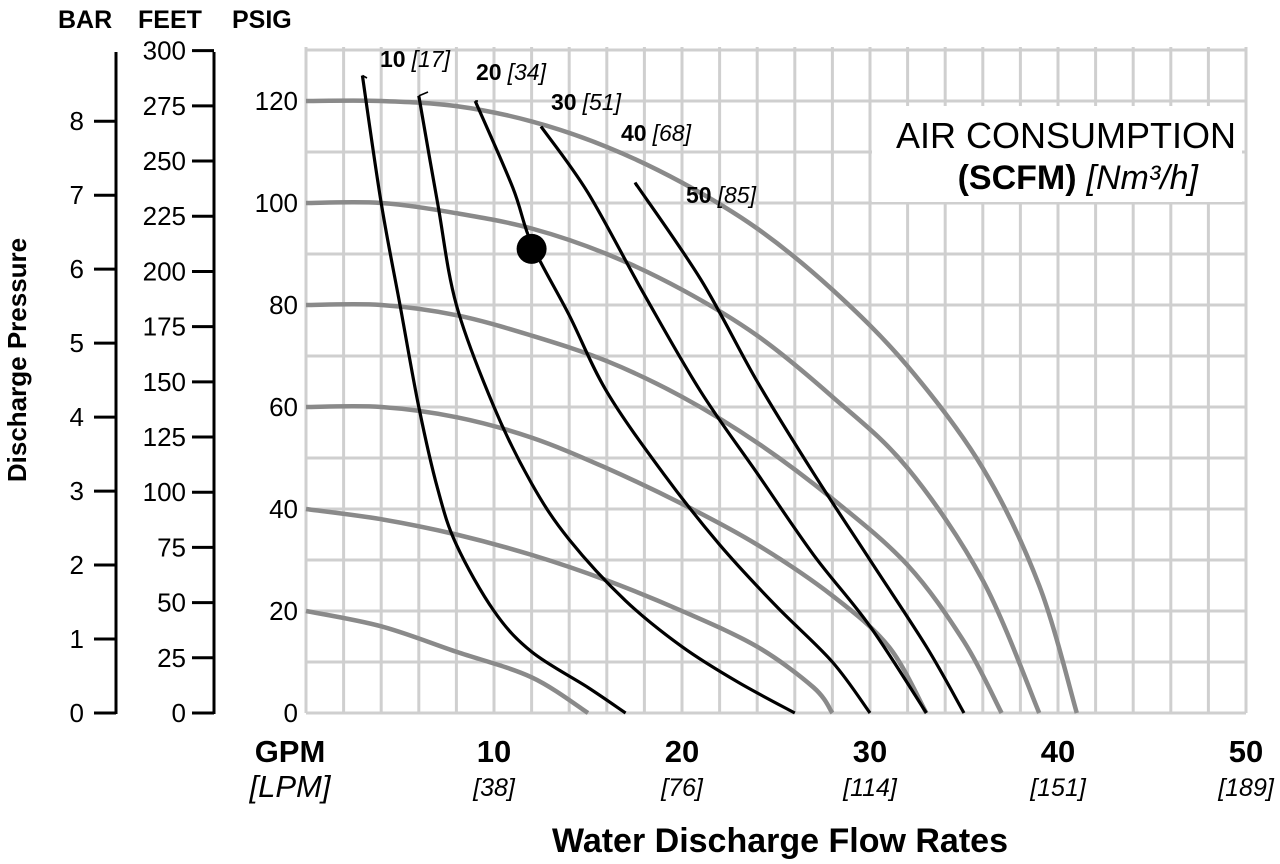  I want to click on bar-tick-label: 6, so click(77, 269).